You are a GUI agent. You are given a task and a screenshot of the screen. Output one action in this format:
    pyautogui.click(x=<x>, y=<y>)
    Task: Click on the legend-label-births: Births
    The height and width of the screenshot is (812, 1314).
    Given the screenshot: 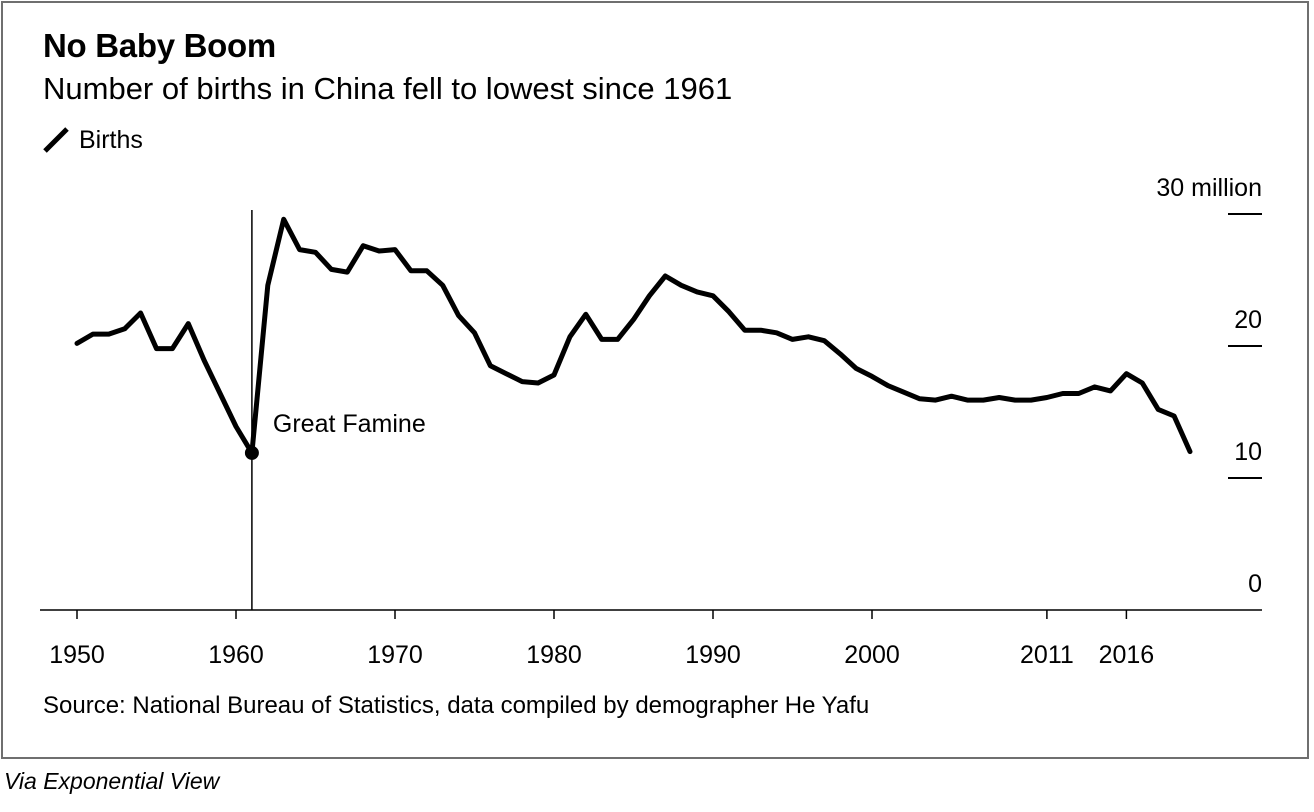 What is the action you would take?
    pyautogui.click(x=111, y=139)
    